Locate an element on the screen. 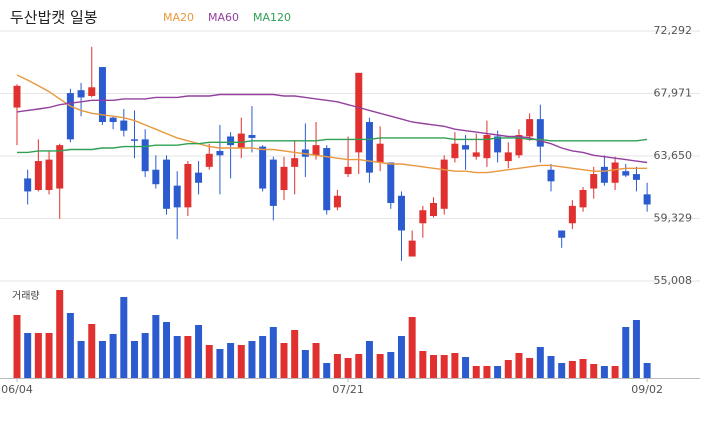 The image size is (720, 440). y-tick-label: 55,008 is located at coordinates (673, 280).